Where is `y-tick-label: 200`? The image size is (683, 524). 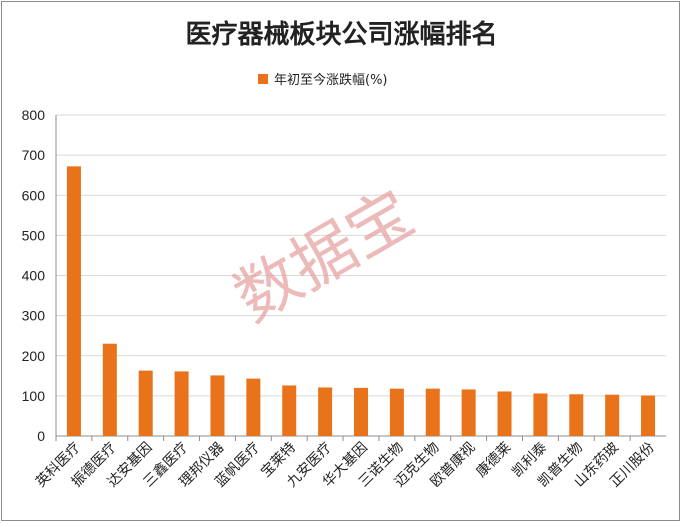 y-tick-label: 200 is located at coordinates (34, 356).